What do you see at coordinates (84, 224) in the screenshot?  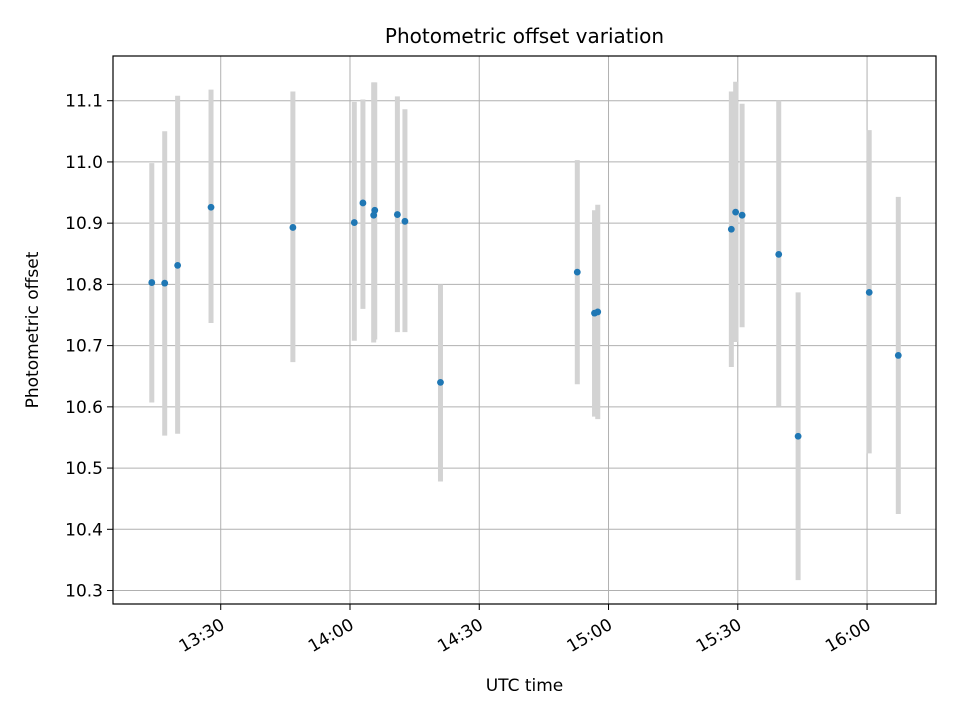 I see `y-tick-label: 10.9` at bounding box center [84, 224].